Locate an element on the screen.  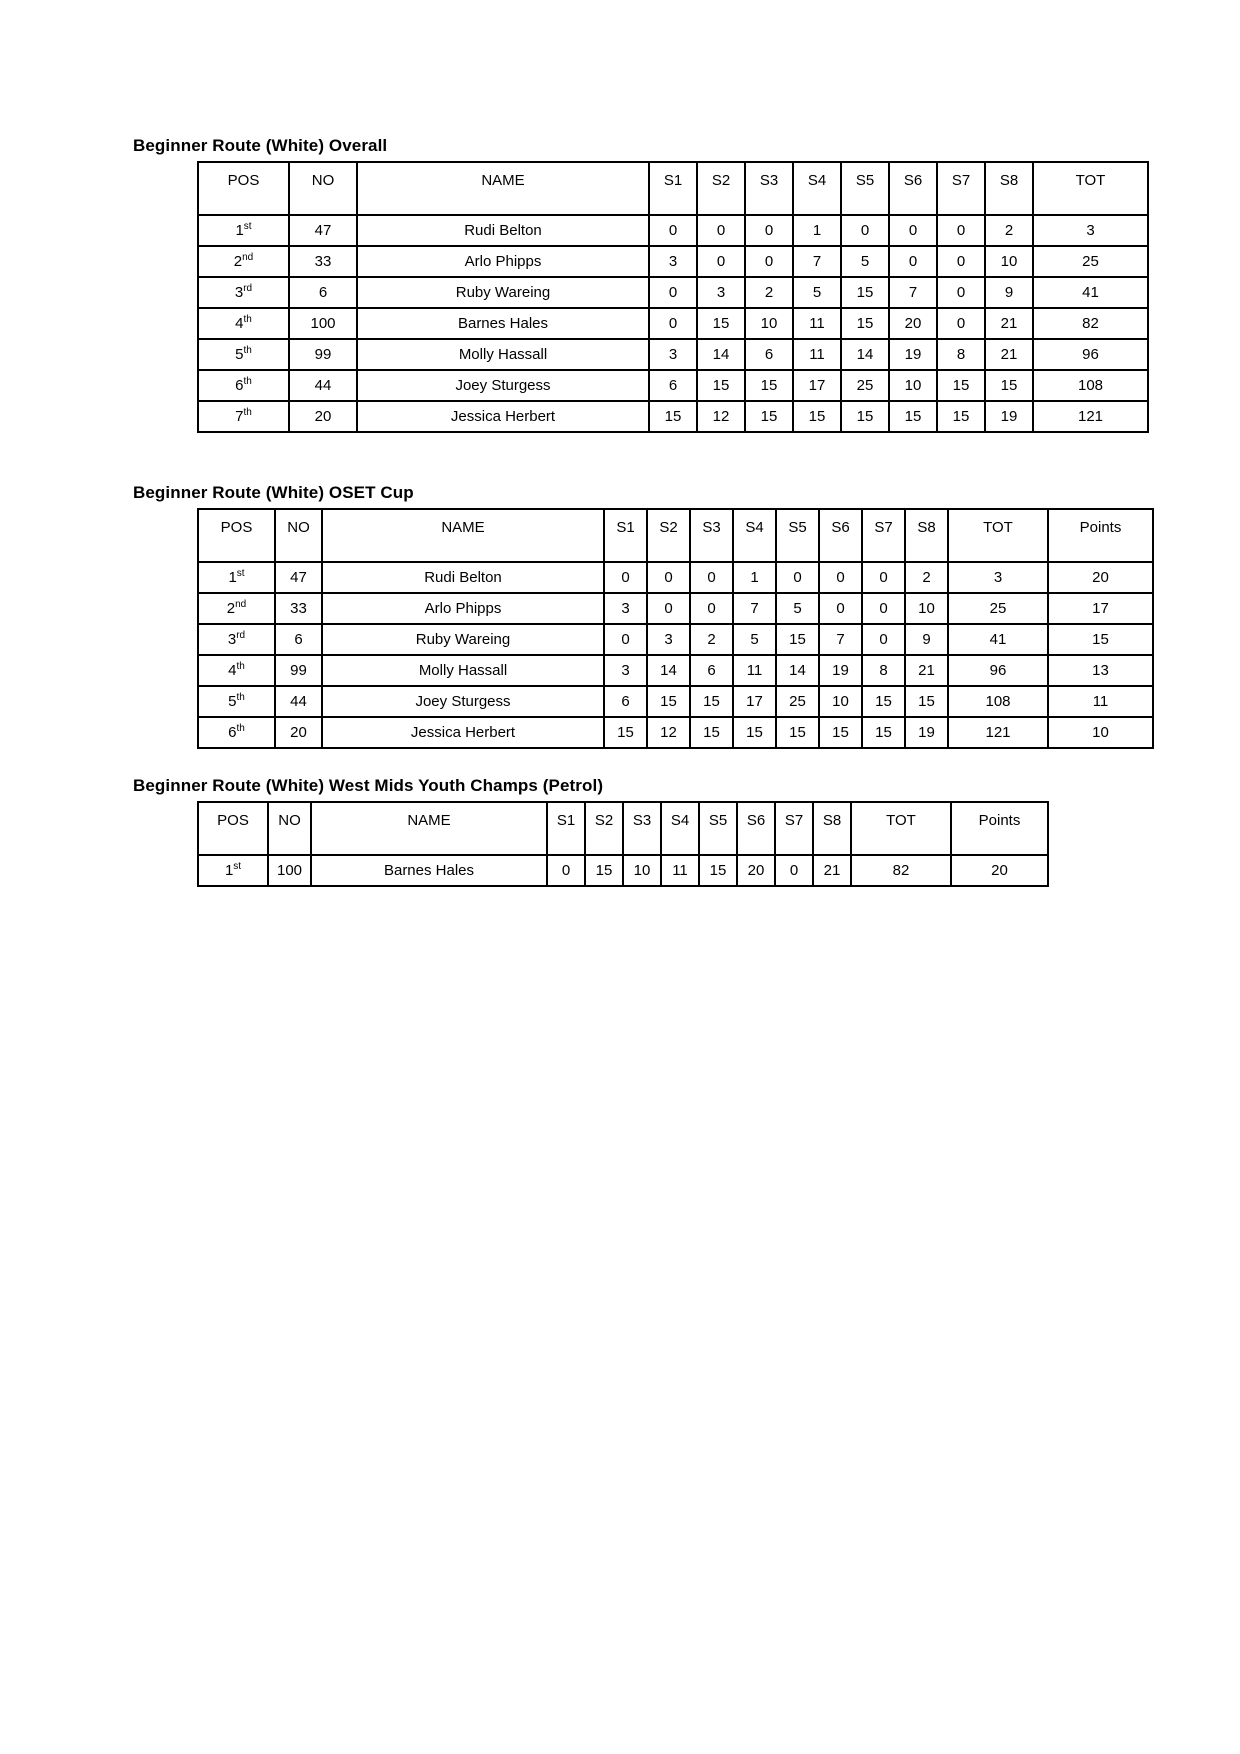
section-score-cell-s1: 15 is located at coordinates (673, 416).